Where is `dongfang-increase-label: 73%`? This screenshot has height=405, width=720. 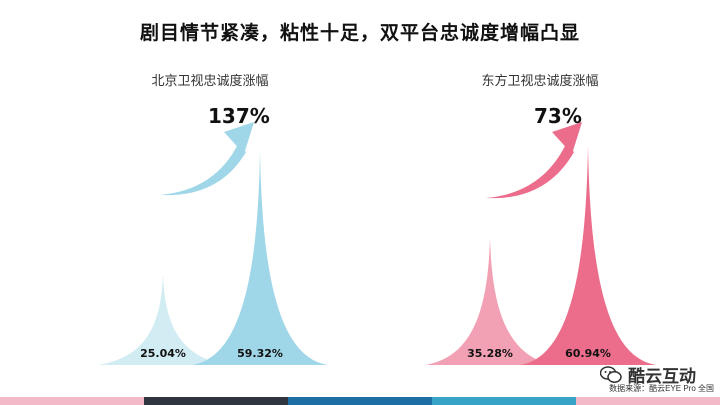
dongfang-increase-label: 73% is located at coordinates (558, 116).